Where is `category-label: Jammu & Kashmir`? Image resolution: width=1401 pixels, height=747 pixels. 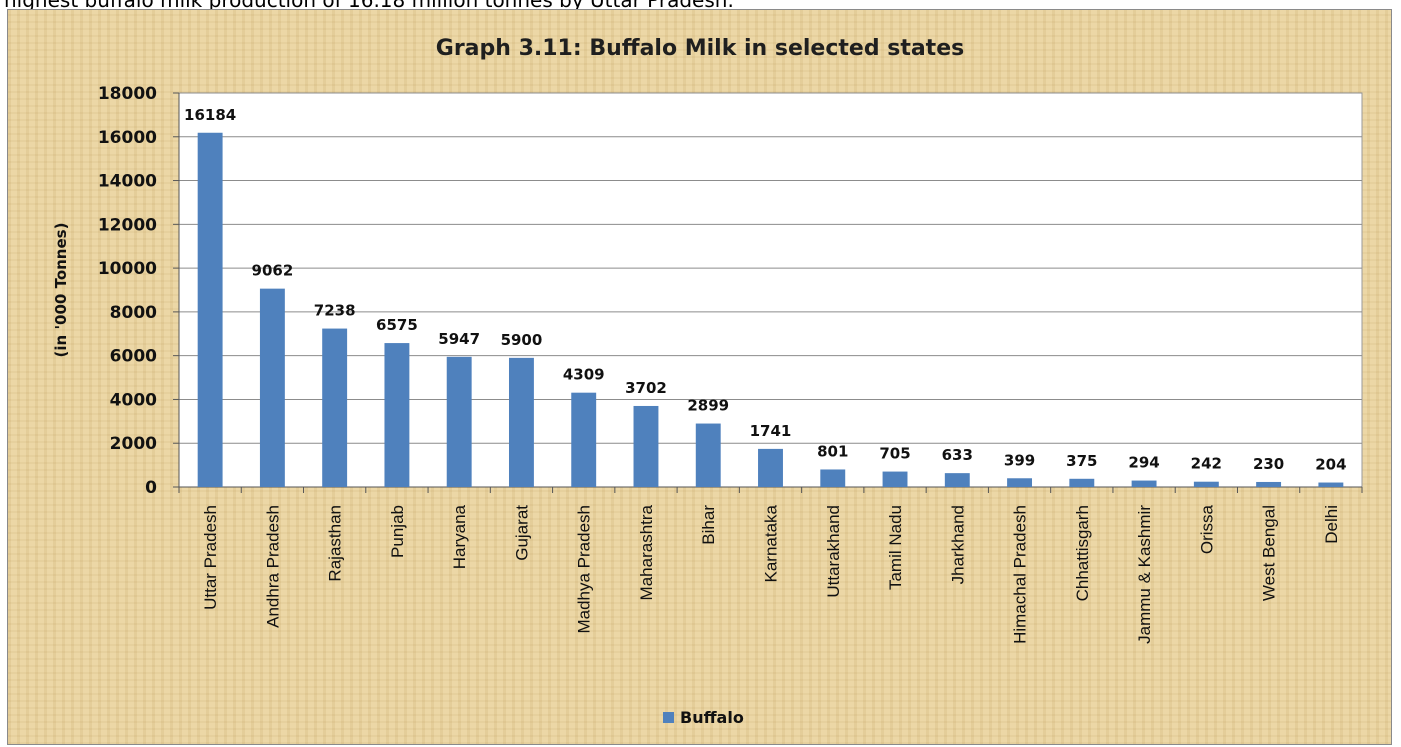
category-label: Jammu & Kashmir is located at coordinates (1144, 574).